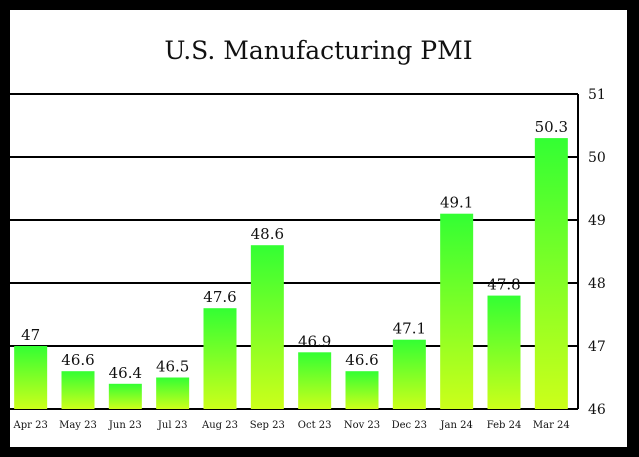 The width and height of the screenshot is (639, 457). I want to click on x-tick-label: Apr 23, so click(30, 425).